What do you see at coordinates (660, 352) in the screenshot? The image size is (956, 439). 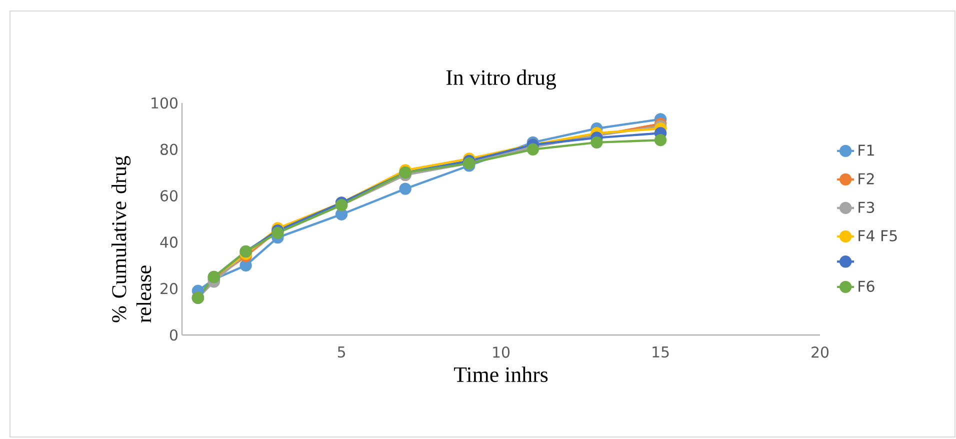 I see `x-tick-label: 15` at bounding box center [660, 352].